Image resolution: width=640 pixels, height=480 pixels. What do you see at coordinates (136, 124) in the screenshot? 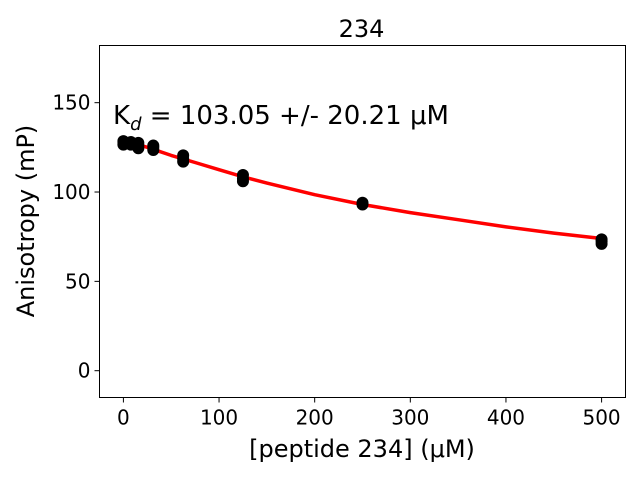
I see `kd-annotation-subscript: d` at bounding box center [136, 124].